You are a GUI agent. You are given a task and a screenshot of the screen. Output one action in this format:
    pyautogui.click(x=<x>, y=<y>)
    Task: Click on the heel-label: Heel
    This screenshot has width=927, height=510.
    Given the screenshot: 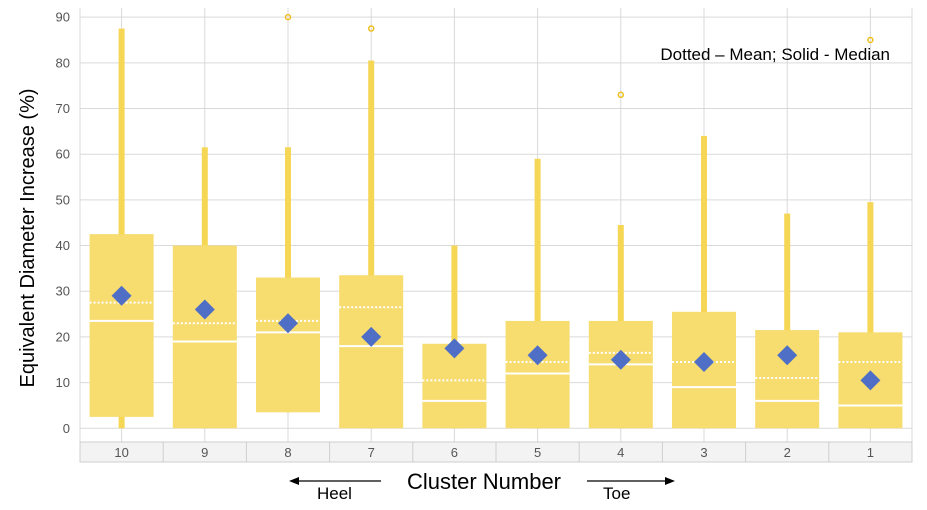 What is the action you would take?
    pyautogui.click(x=334, y=493)
    